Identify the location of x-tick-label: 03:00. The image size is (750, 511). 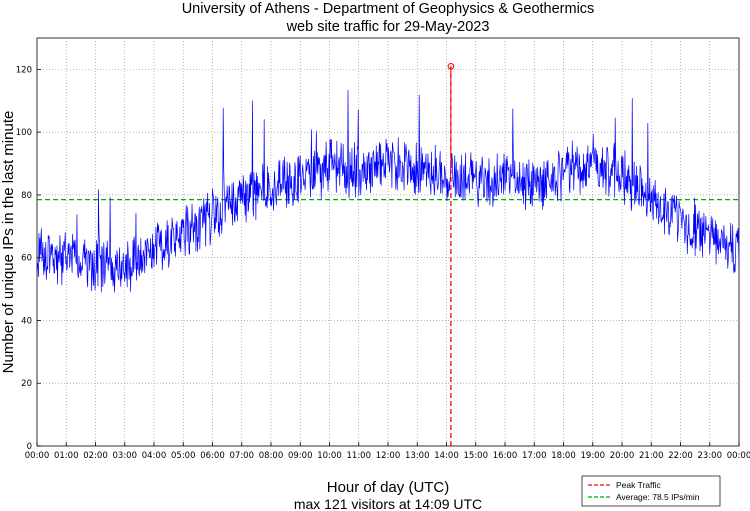
(125, 456).